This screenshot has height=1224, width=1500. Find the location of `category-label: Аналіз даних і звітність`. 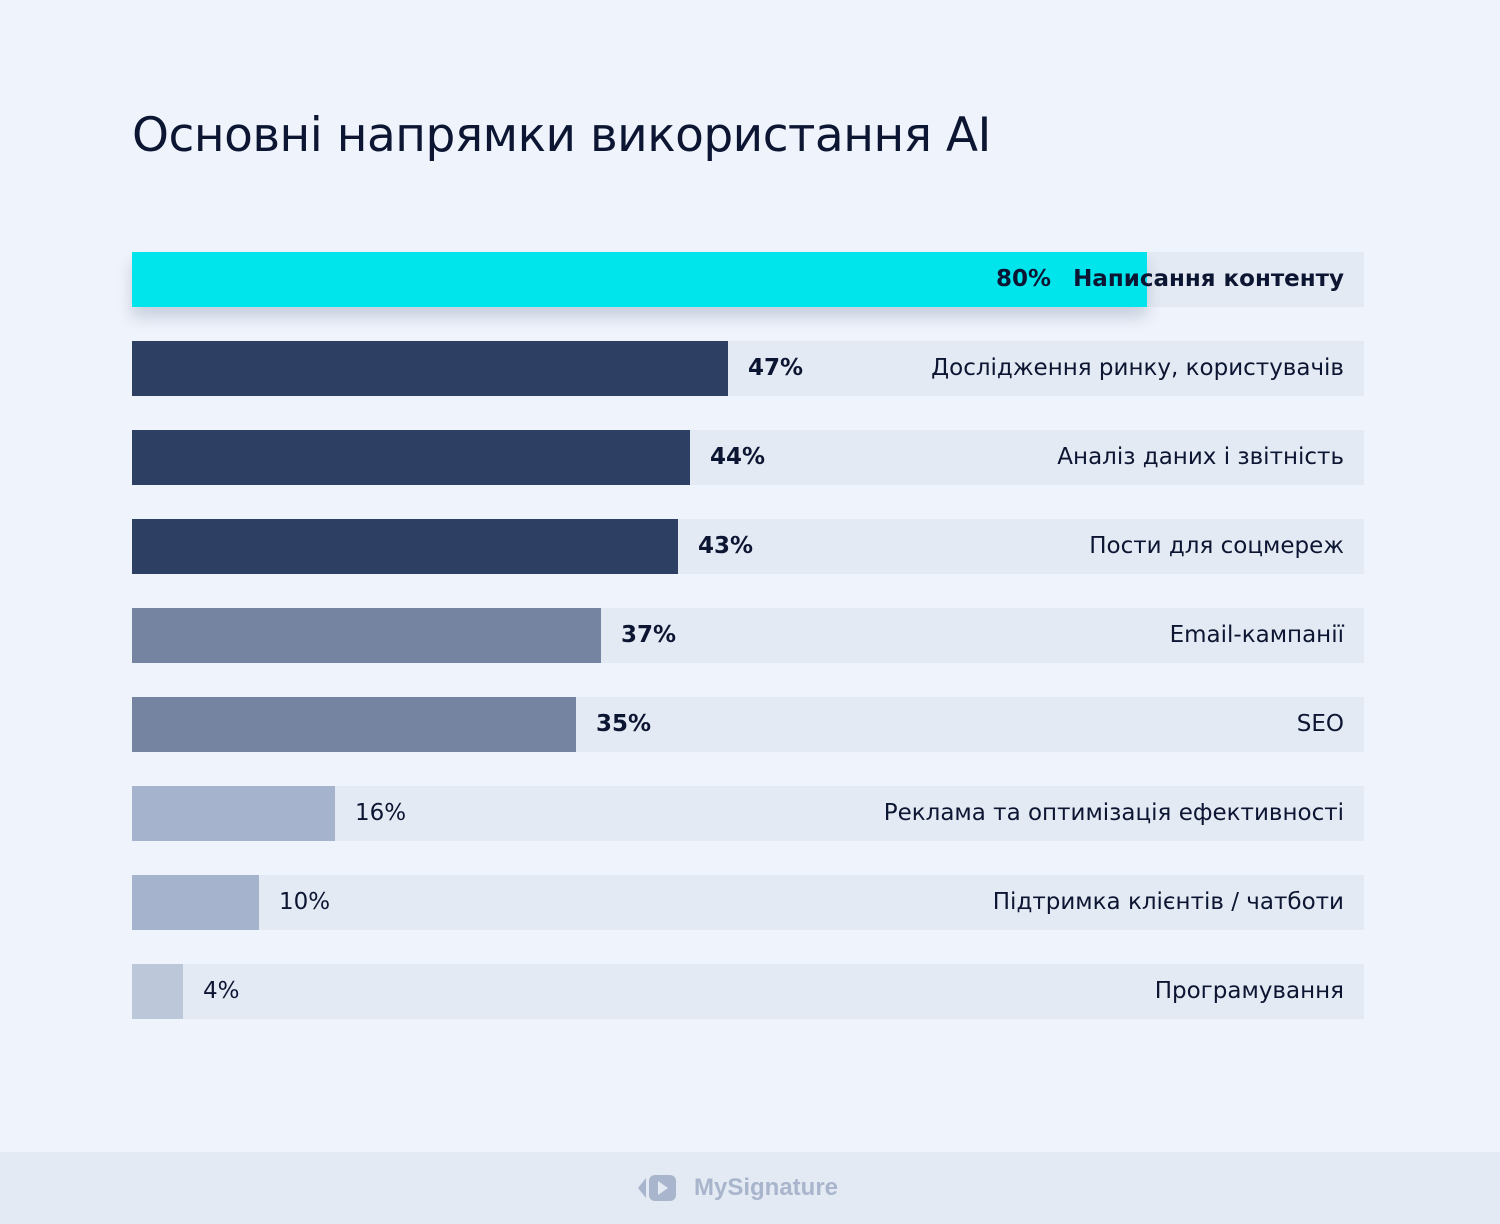

category-label: Аналіз даних і звітність is located at coordinates (1200, 457).